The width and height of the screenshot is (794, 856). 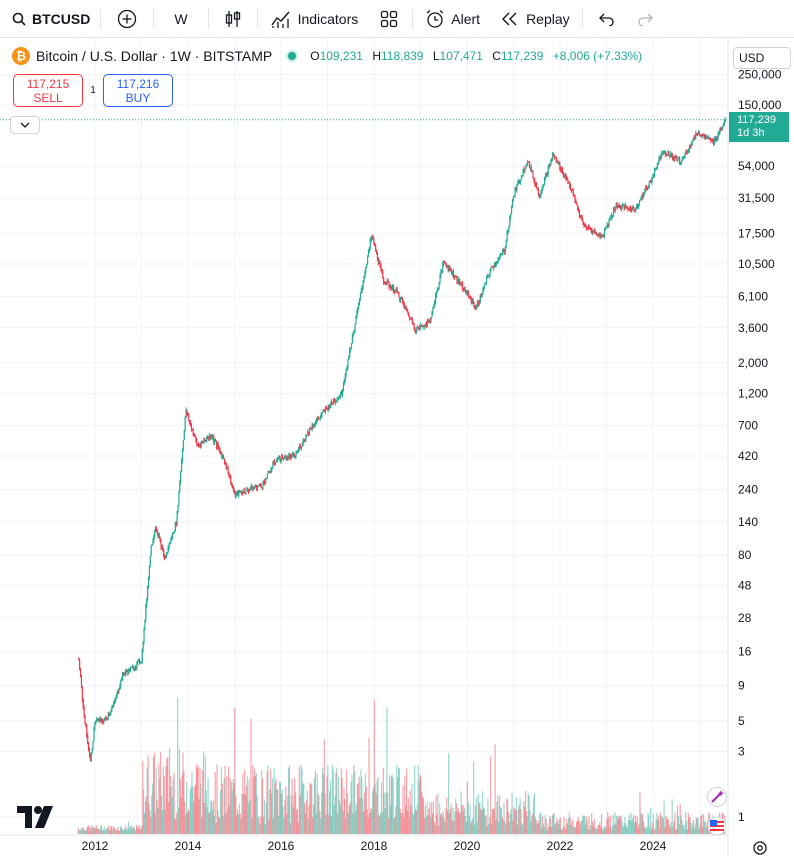 What do you see at coordinates (181, 18) in the screenshot?
I see `interval-button: W` at bounding box center [181, 18].